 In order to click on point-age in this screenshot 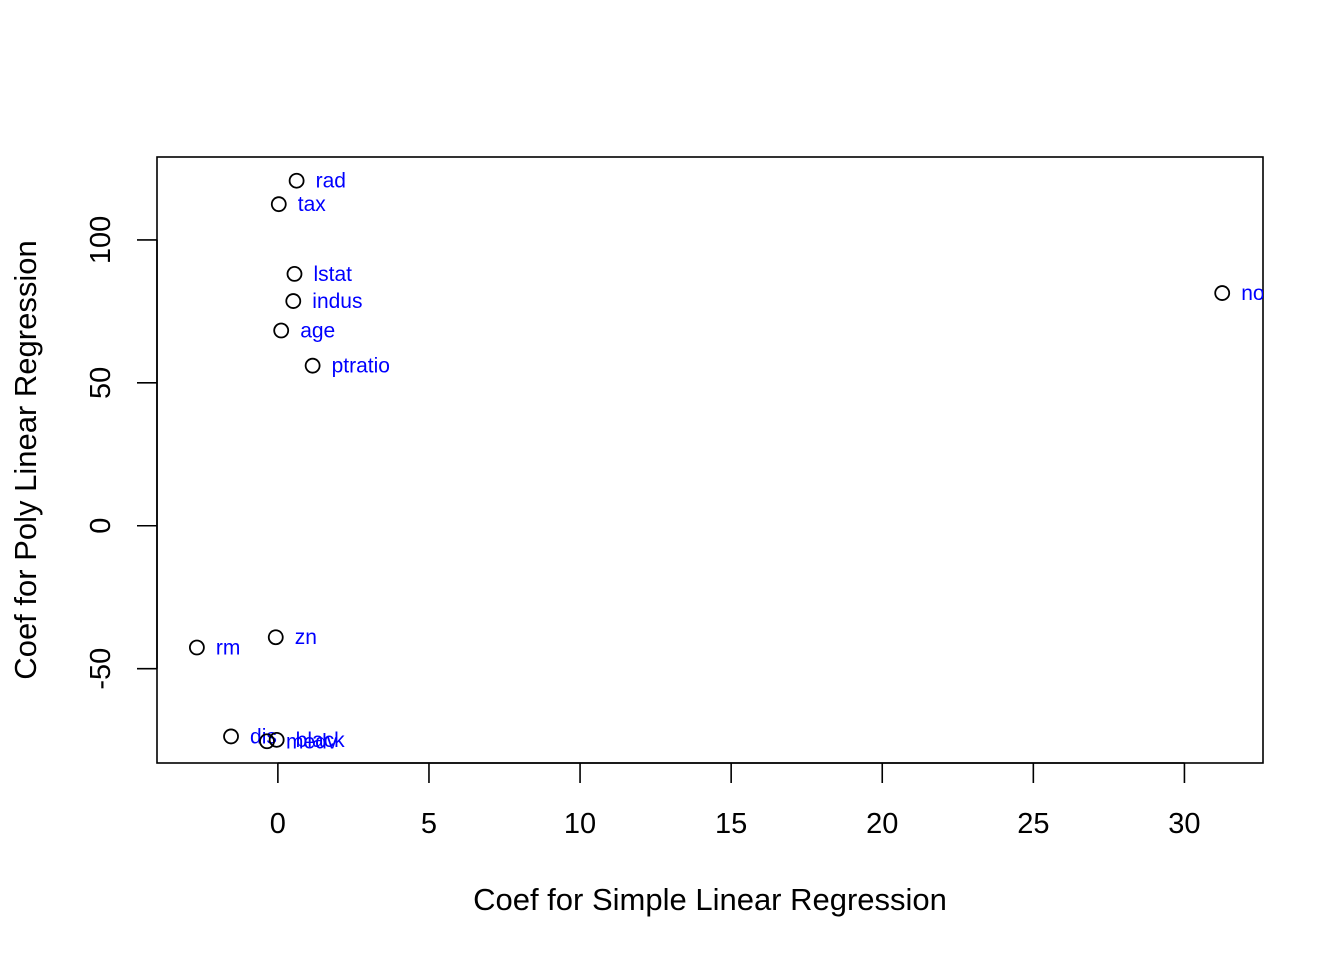, I will do `click(281, 330)`.